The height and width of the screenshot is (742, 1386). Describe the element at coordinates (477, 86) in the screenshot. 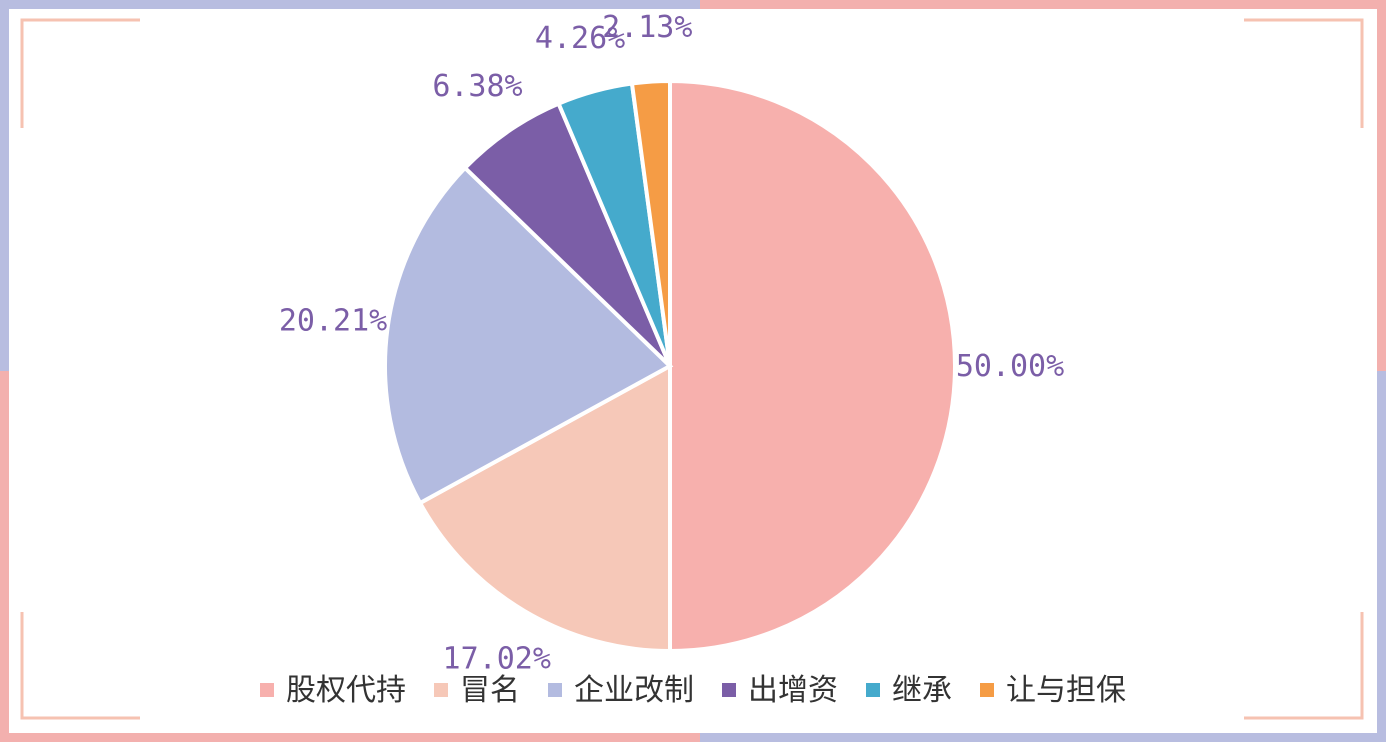

I see `slice-label-3: 6.38%` at that location.